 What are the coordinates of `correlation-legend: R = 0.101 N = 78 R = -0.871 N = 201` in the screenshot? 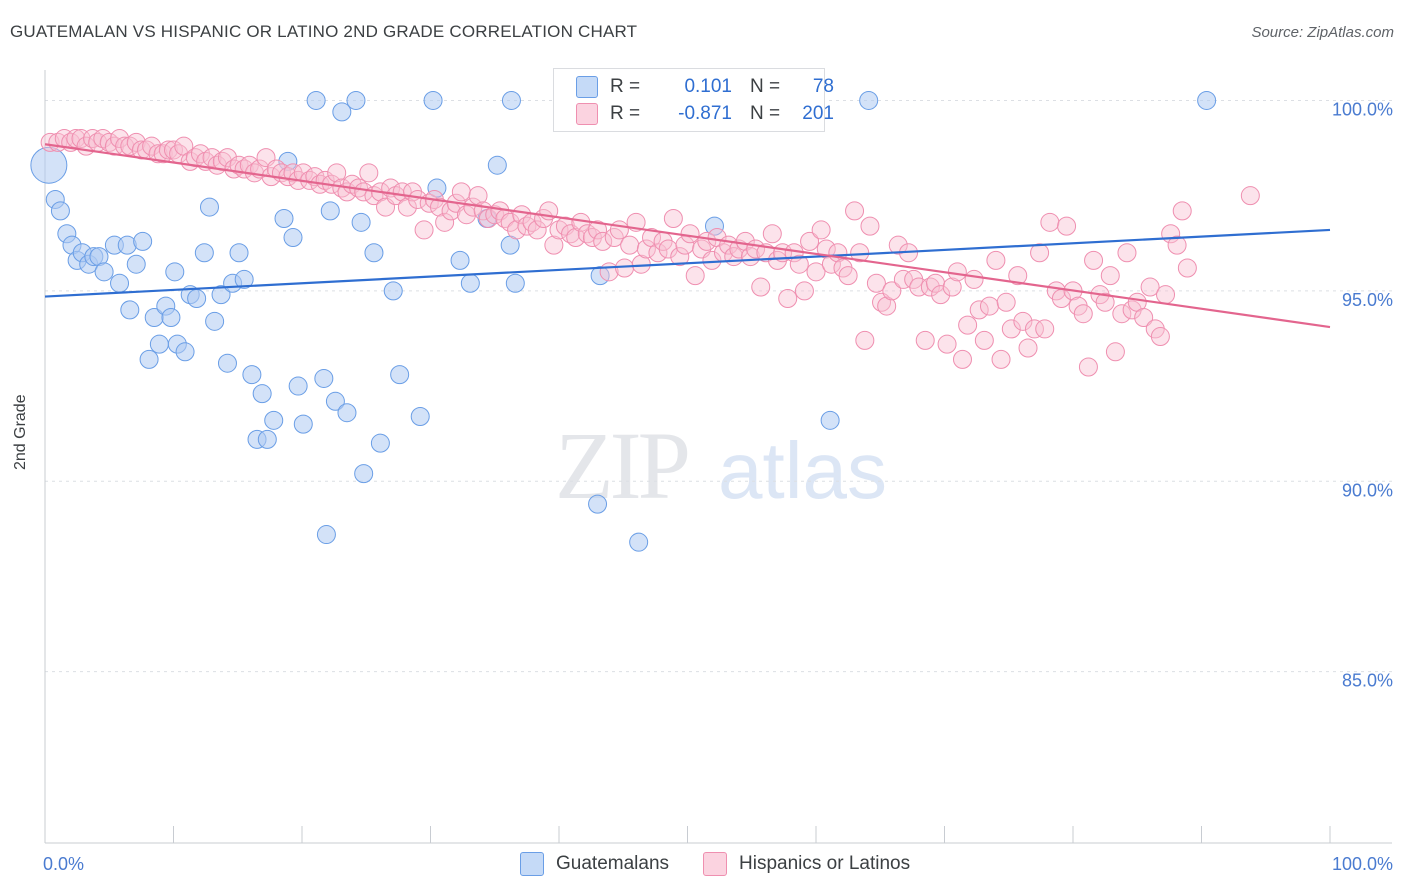 It's located at (693, 100).